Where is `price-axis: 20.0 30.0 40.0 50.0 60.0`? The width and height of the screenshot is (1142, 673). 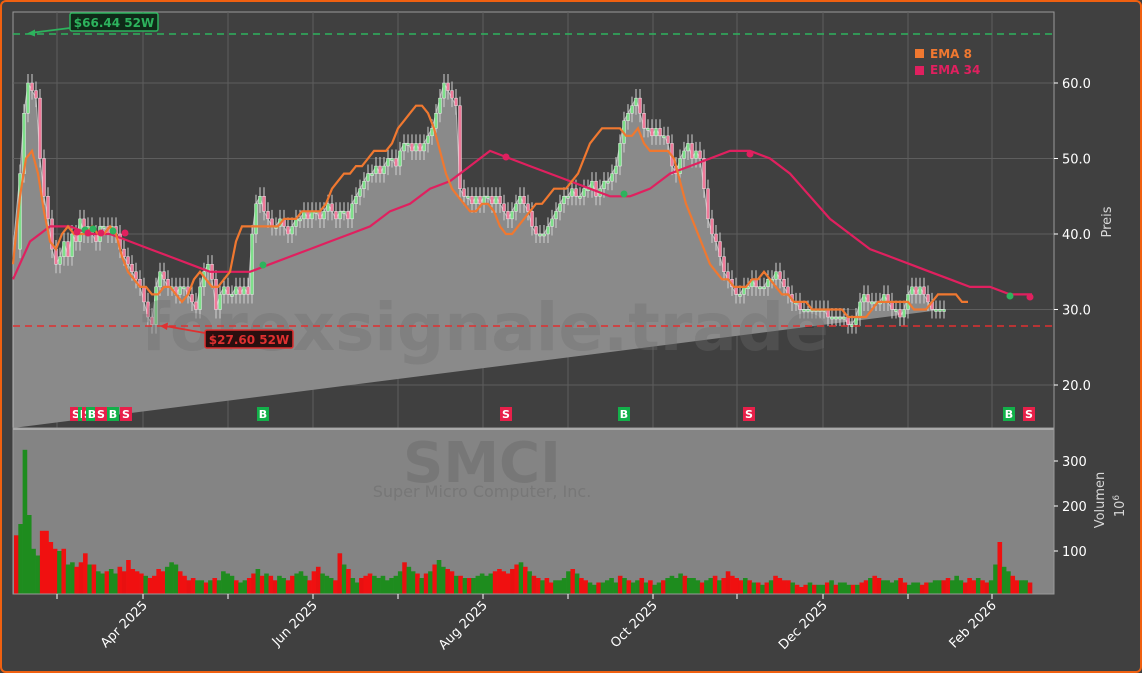
price-axis: 20.0 30.0 40.0 50.0 60.0 is located at coordinates (1072, 220).